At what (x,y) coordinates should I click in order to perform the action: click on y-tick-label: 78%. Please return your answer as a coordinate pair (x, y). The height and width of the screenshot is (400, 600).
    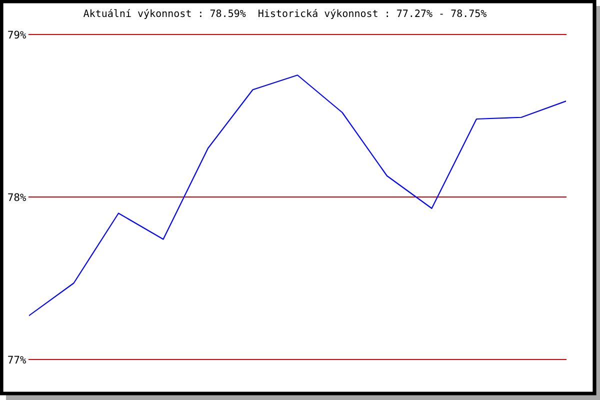
    Looking at the image, I should click on (17, 197).